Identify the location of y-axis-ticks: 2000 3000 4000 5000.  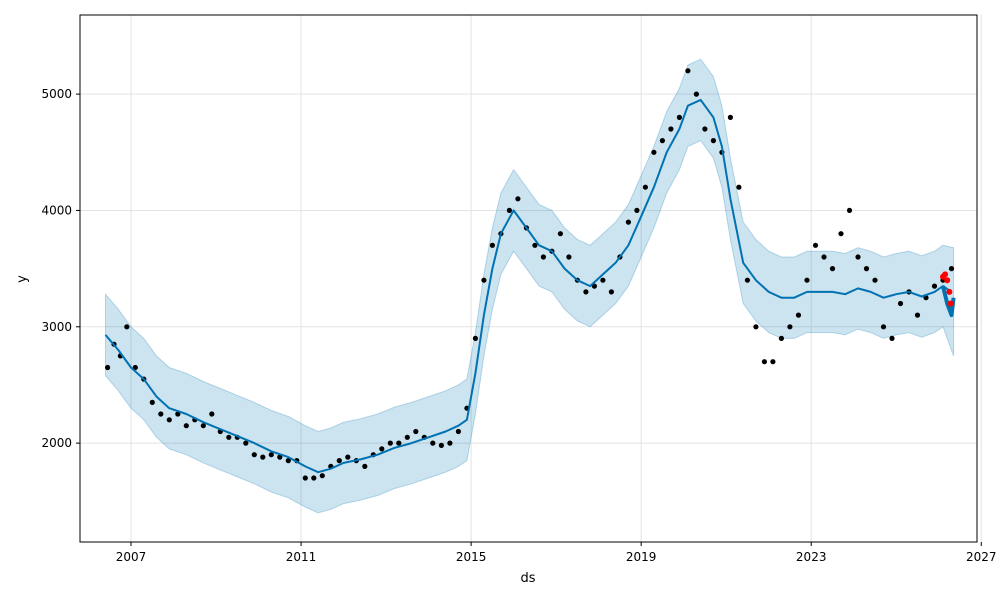
(60, 268).